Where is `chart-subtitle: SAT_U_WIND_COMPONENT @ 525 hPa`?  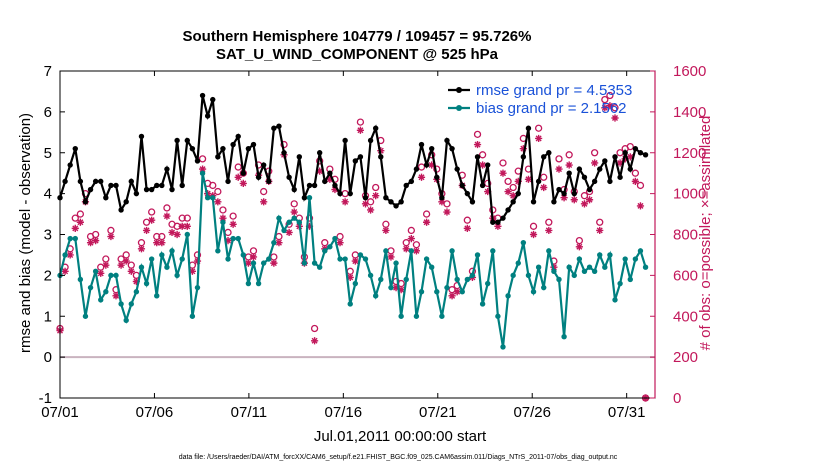 chart-subtitle: SAT_U_WIND_COMPONENT @ 525 hPa is located at coordinates (357, 54).